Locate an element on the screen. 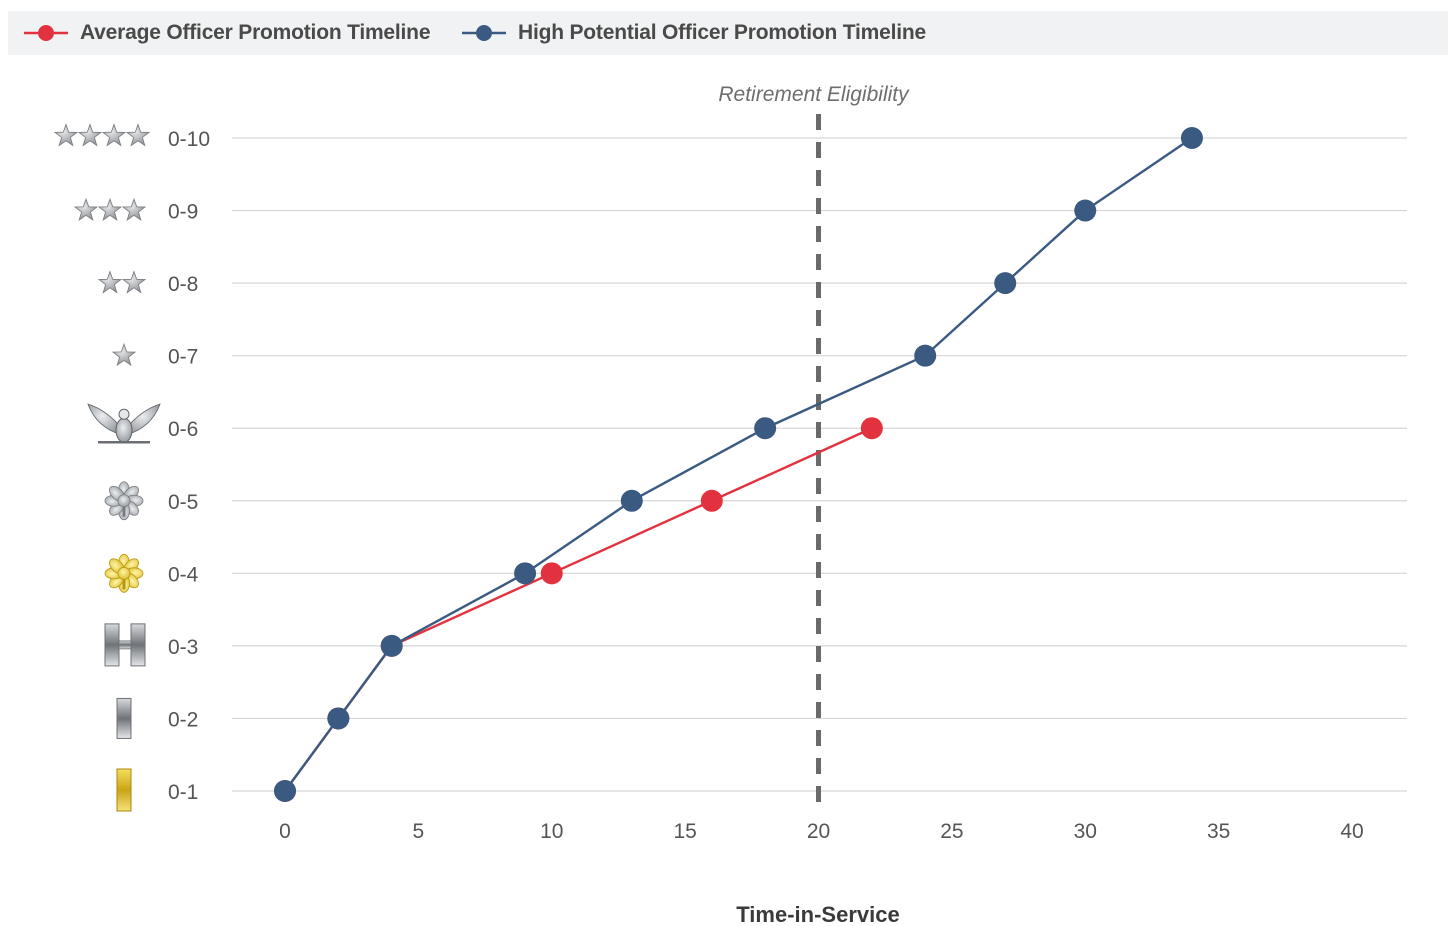  y-tick-label: 0-7 is located at coordinates (183, 357).